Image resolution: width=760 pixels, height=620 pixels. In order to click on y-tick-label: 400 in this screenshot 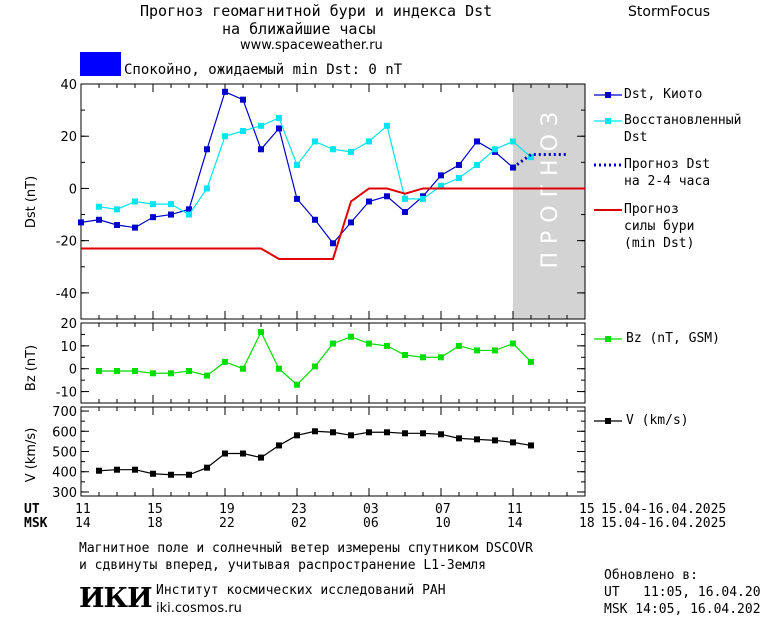, I will do `click(64, 473)`.